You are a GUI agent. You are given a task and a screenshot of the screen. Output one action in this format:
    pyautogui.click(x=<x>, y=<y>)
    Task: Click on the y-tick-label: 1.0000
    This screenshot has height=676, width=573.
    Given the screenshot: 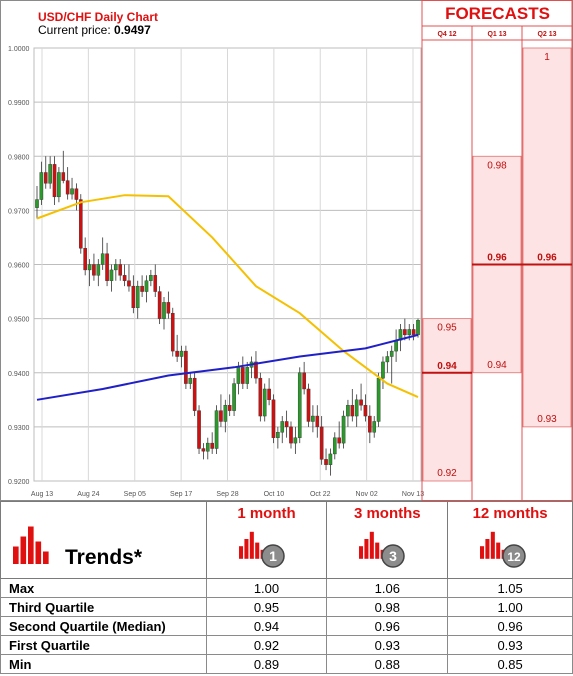 What is the action you would take?
    pyautogui.click(x=19, y=49)
    